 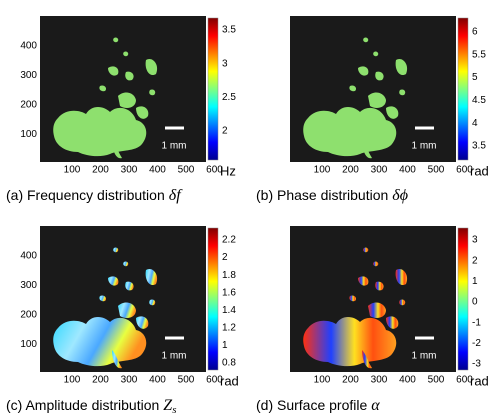 What do you see at coordinates (476, 364) in the screenshot?
I see `colorbar-tick-label: -3` at bounding box center [476, 364].